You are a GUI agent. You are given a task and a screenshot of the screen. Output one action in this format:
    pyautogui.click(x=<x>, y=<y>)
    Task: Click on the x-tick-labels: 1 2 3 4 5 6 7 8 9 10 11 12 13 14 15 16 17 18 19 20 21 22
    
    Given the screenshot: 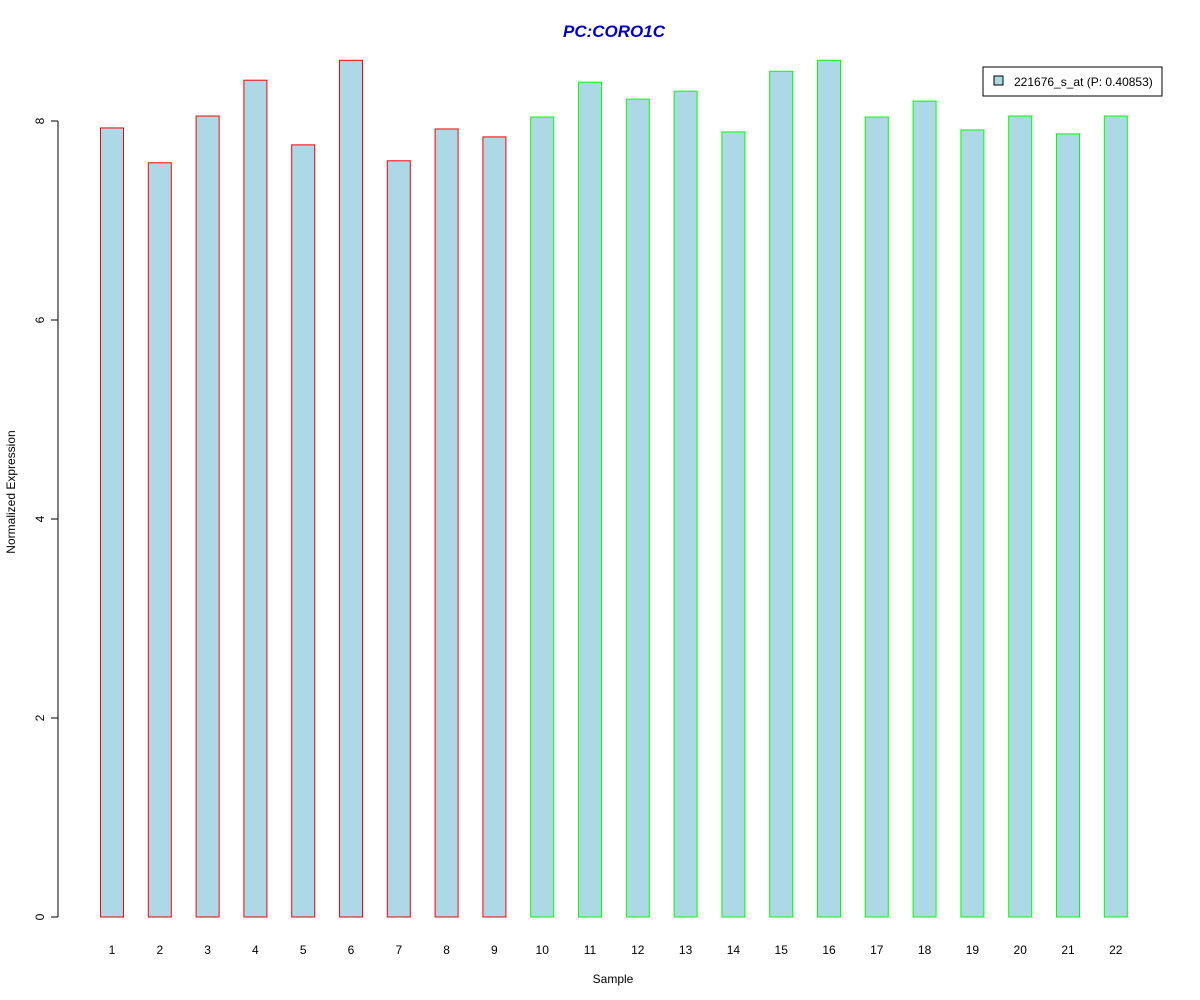 What is the action you would take?
    pyautogui.click(x=616, y=950)
    